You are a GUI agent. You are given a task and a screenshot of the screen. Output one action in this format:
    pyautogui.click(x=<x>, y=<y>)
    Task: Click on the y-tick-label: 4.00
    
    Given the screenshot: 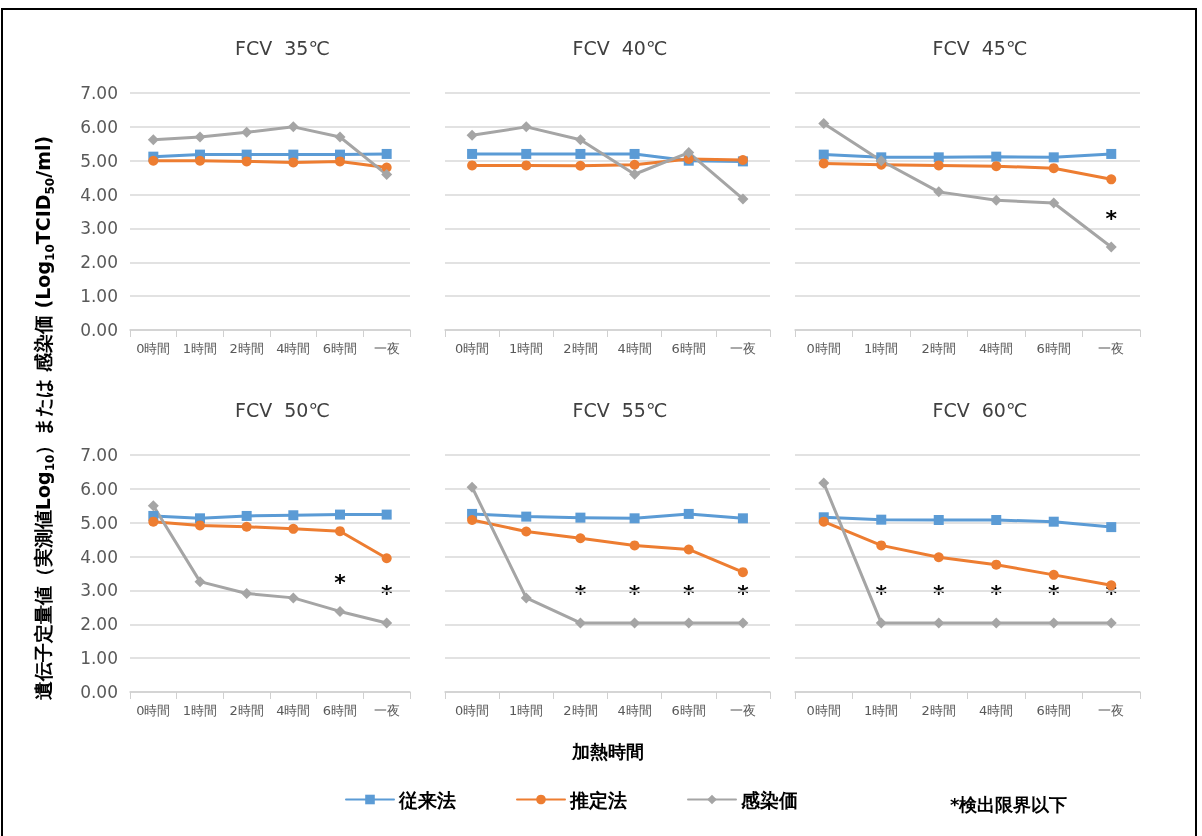 What is the action you would take?
    pyautogui.click(x=99, y=194)
    